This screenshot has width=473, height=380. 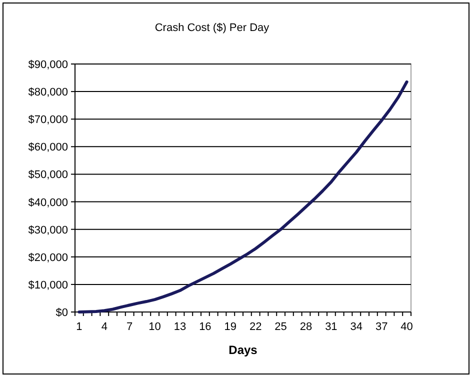 I want to click on x-axis-title: Days, so click(x=243, y=350).